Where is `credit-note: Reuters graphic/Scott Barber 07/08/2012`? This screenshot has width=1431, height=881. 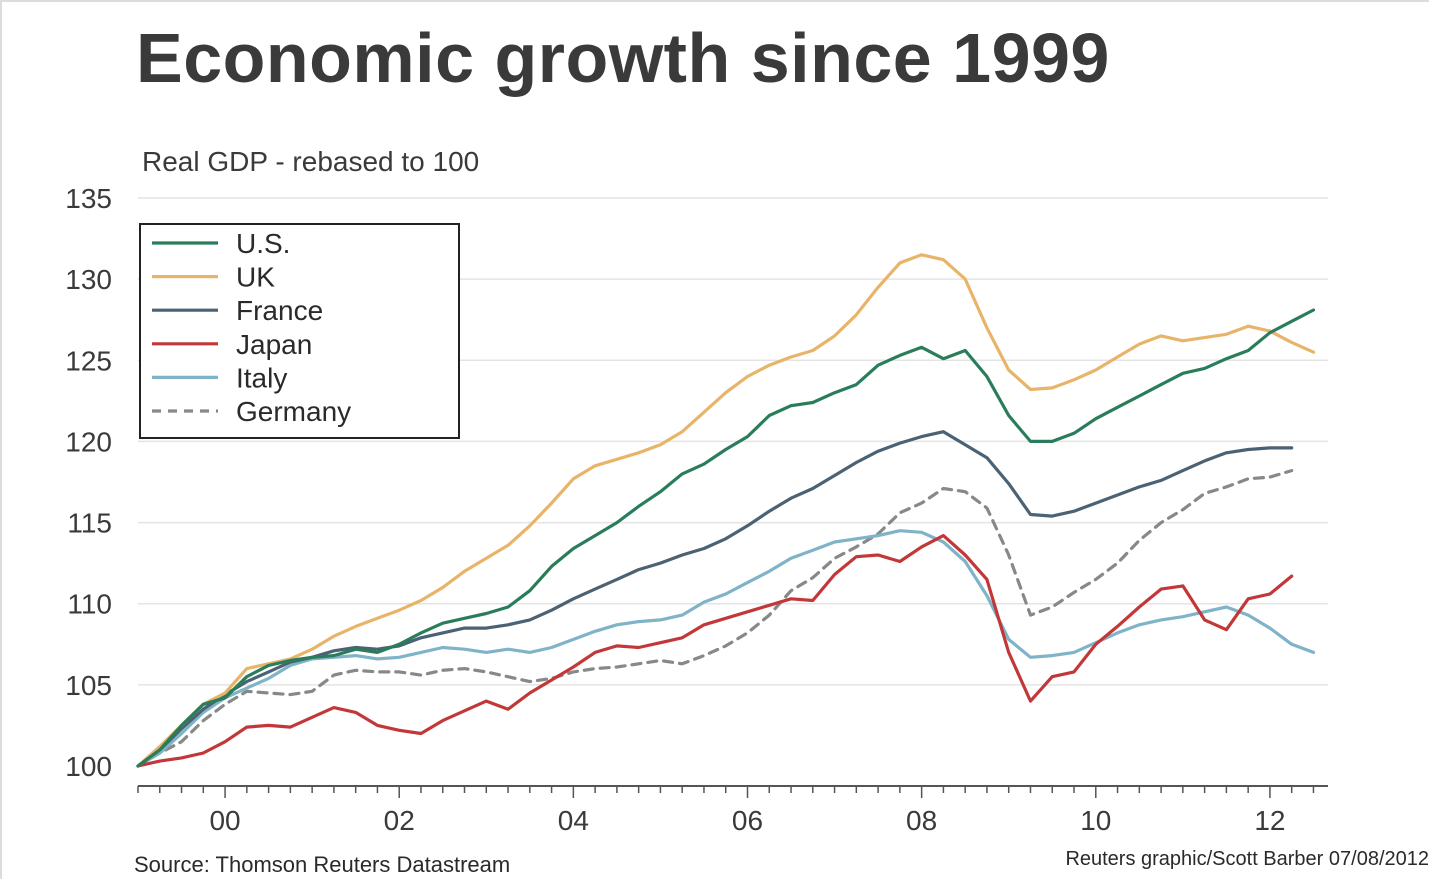
credit-note: Reuters graphic/Scott Barber 07/08/2012 is located at coordinates (1247, 859).